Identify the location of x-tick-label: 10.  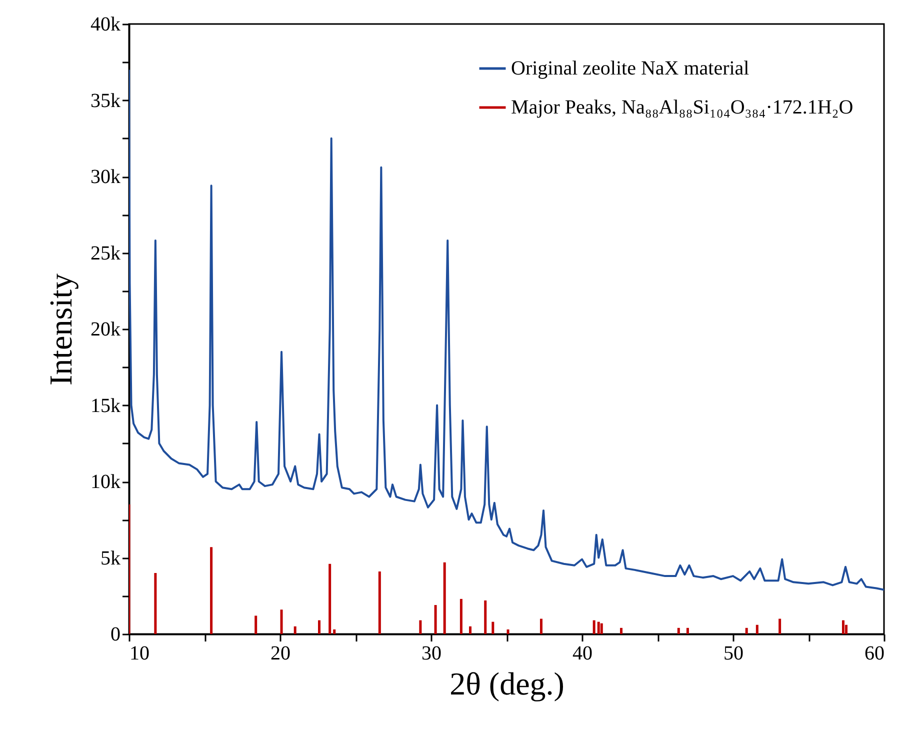
(140, 653).